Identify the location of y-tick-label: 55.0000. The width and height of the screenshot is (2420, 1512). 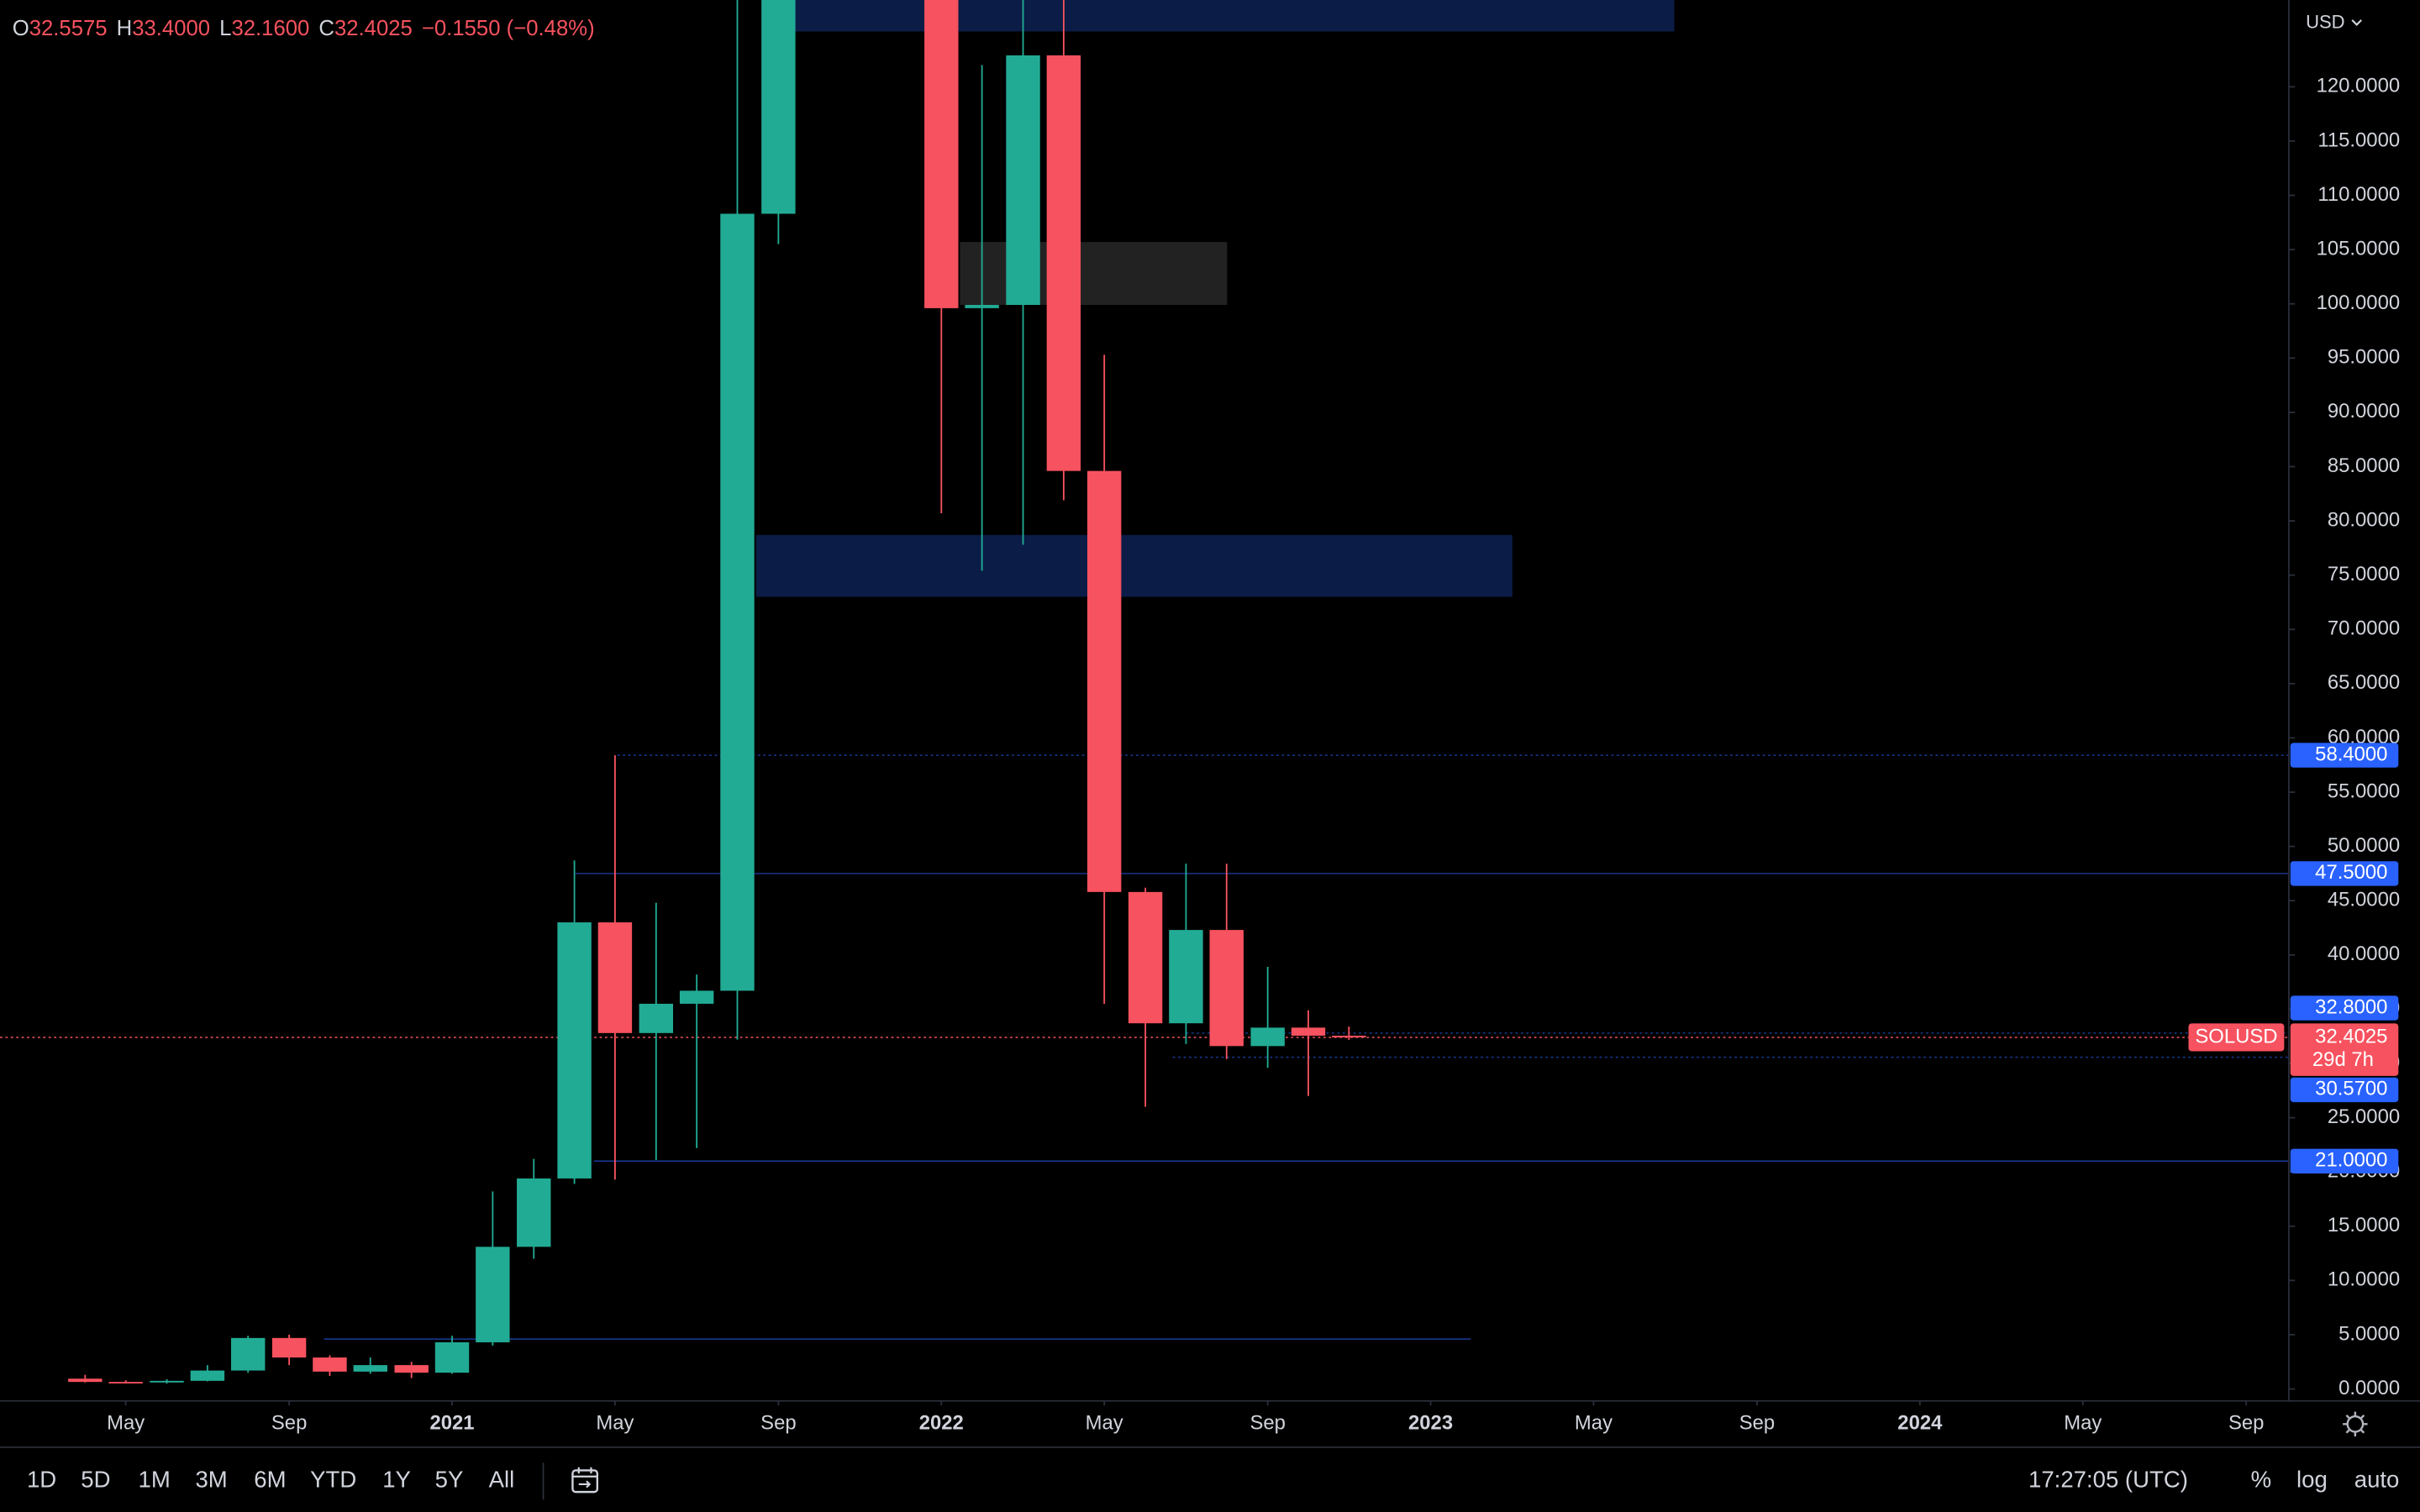
(2364, 791).